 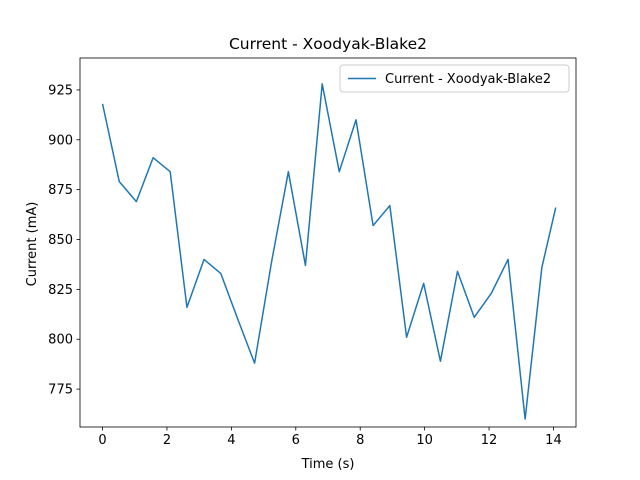 I want to click on y-tick-label: 850, so click(x=60, y=240).